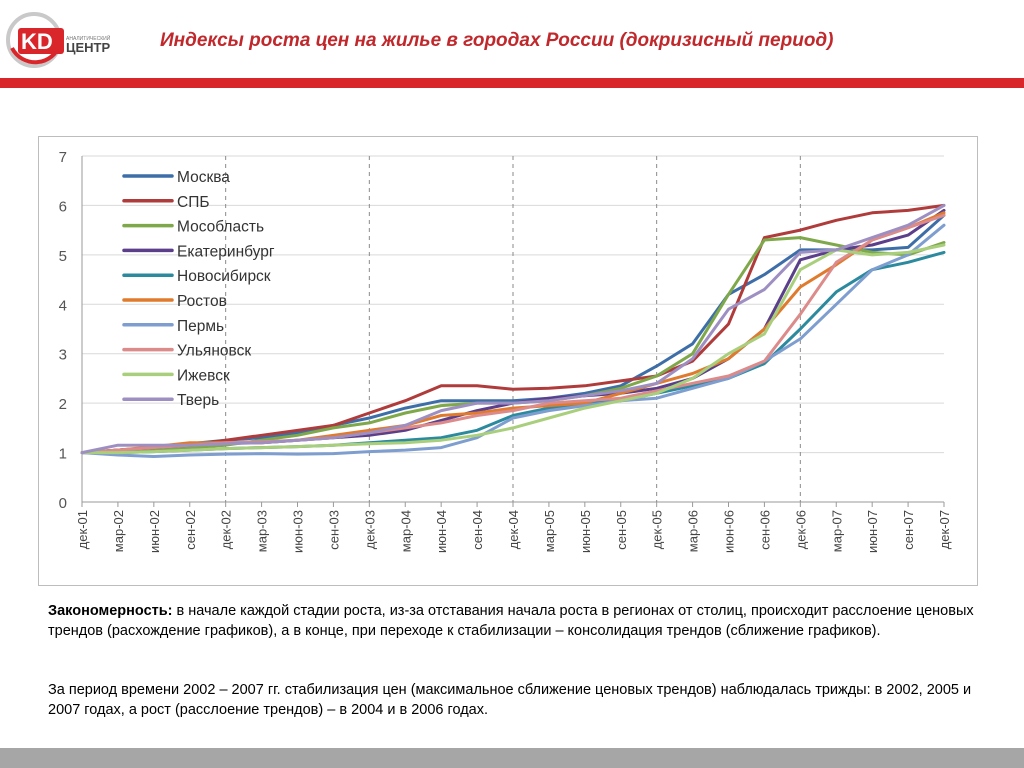 The height and width of the screenshot is (768, 1024). Describe the element at coordinates (621, 530) in the screenshot. I see `x-tick-label: сен-05` at that location.